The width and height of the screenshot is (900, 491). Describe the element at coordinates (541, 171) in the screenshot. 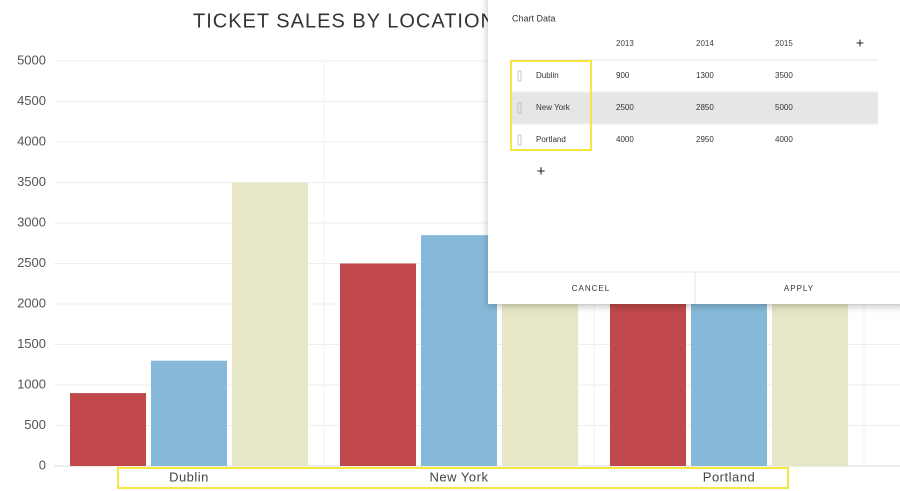

I see `add-row: +` at that location.